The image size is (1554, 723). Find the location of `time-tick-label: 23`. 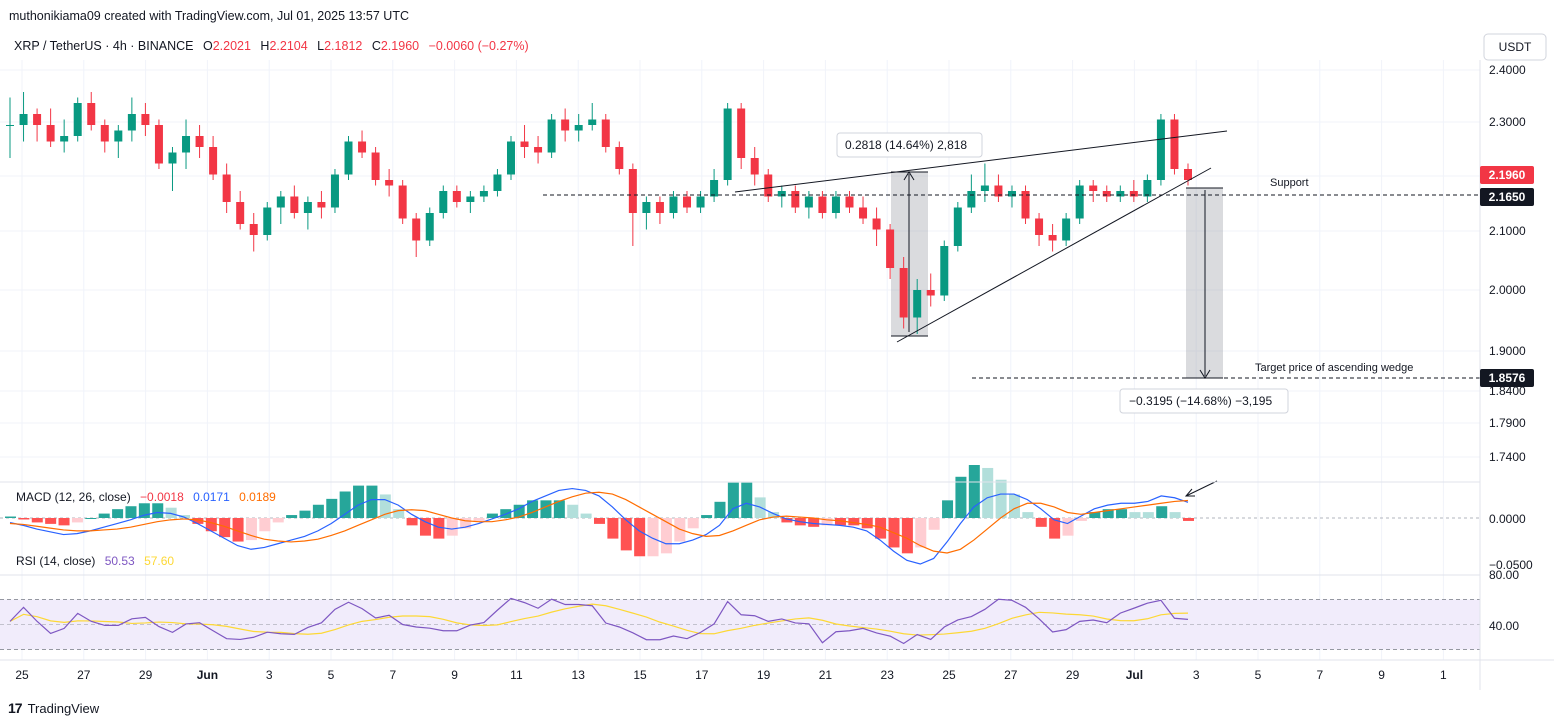

time-tick-label: 23 is located at coordinates (888, 675).